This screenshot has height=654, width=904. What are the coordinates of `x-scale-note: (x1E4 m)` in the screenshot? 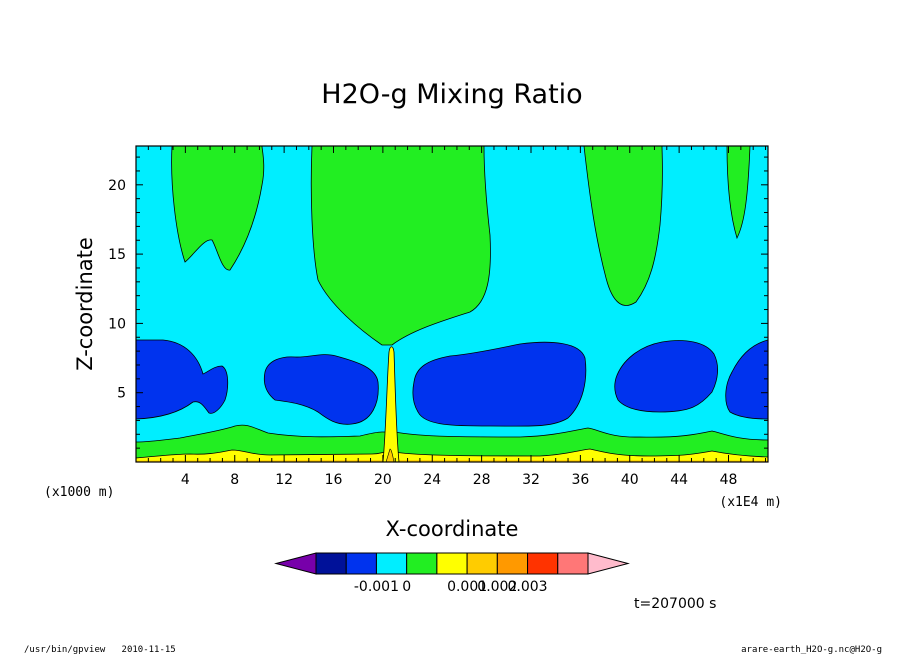 It's located at (750, 502).